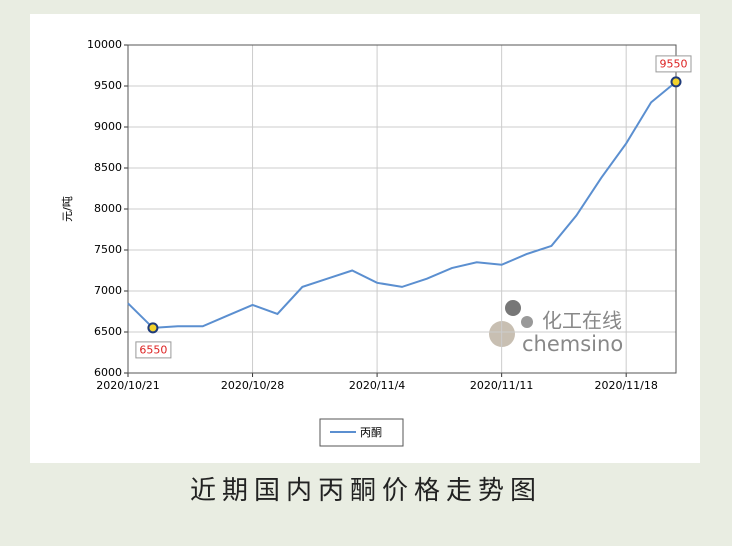 The height and width of the screenshot is (546, 732). What do you see at coordinates (625, 385) in the screenshot?
I see `x-tick-label: 2020/11/18` at bounding box center [625, 385].